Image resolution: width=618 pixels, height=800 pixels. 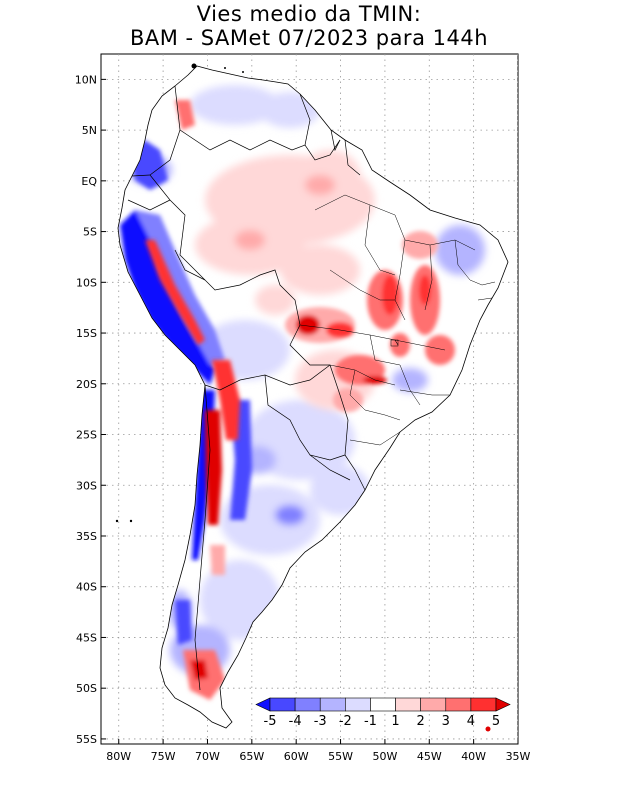 What do you see at coordinates (251, 756) in the screenshot?
I see `lon-tick-label: 65W` at bounding box center [251, 756].